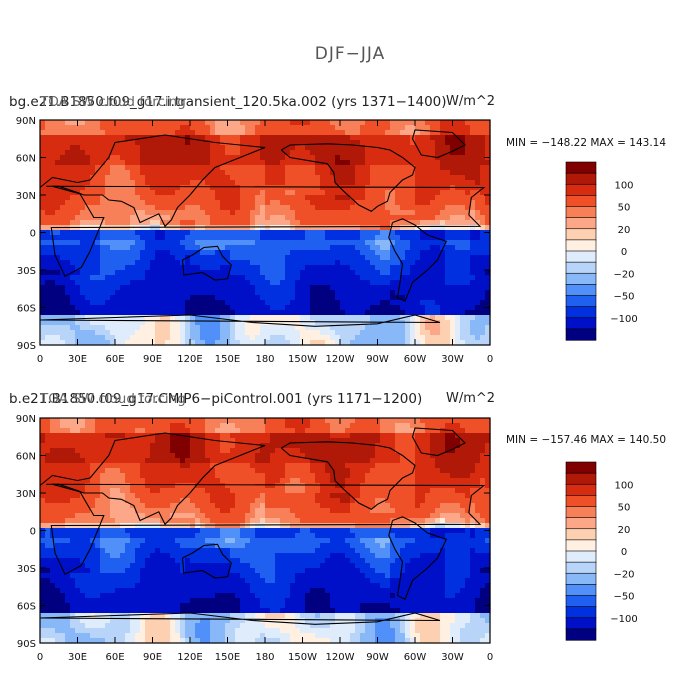 This screenshot has width=700, height=700. I want to click on y-tick-label: 60S, so click(26, 607).